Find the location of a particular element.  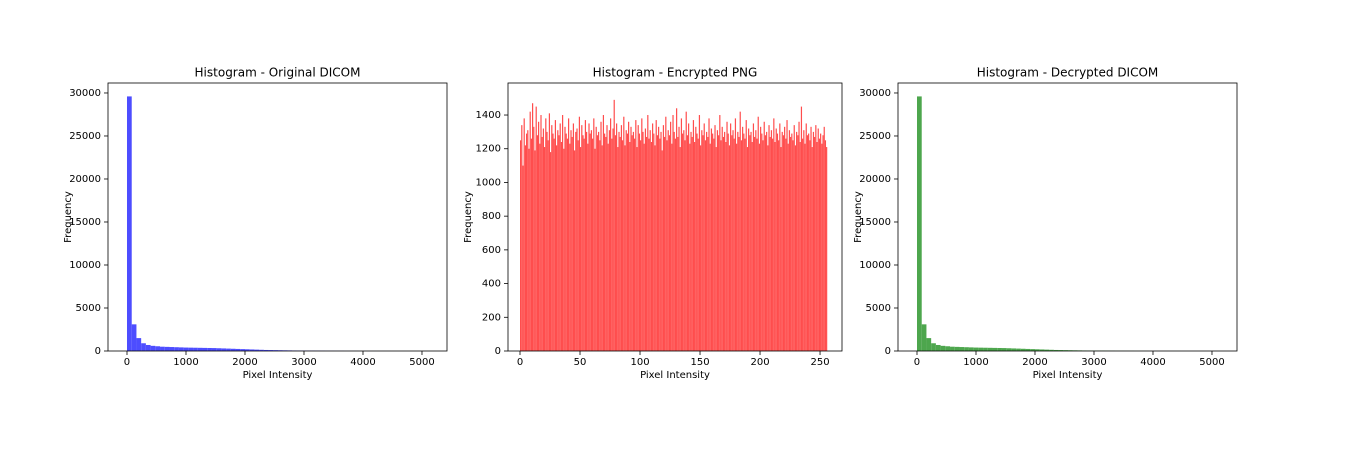

plot-frame is located at coordinates (675, 217).